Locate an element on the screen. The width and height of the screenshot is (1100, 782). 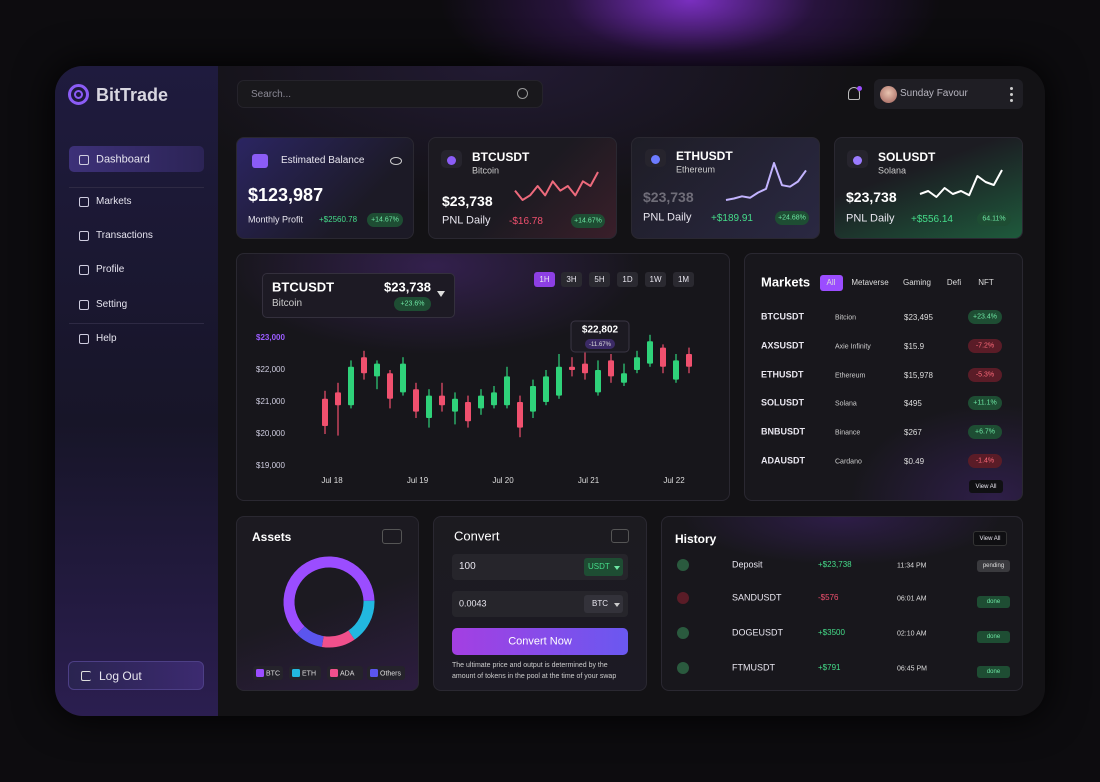
market-tab: NFT is located at coordinates (986, 282).